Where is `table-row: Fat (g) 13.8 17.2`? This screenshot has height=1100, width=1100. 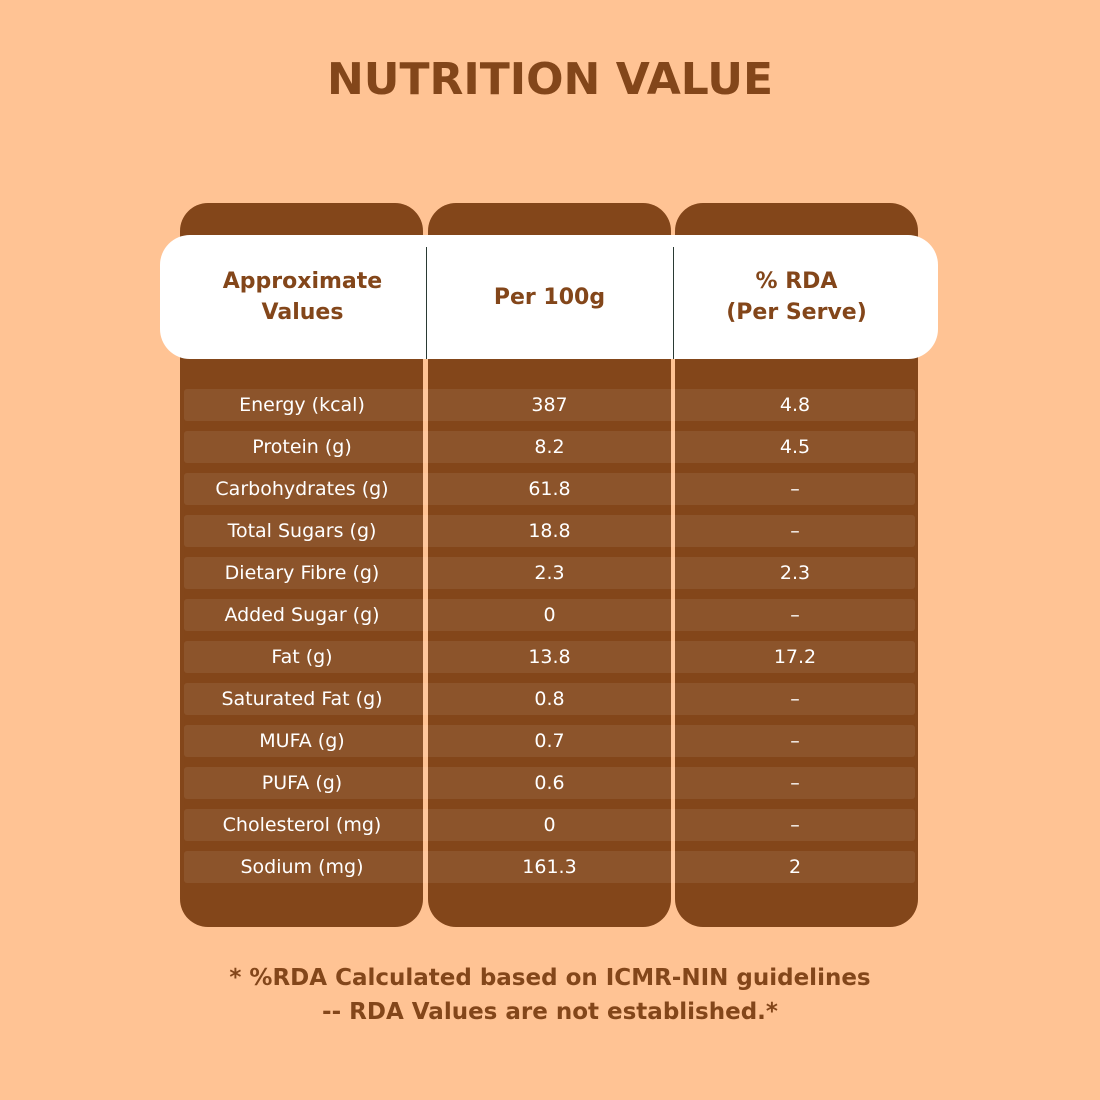 table-row: Fat (g) 13.8 17.2 is located at coordinates (549, 657).